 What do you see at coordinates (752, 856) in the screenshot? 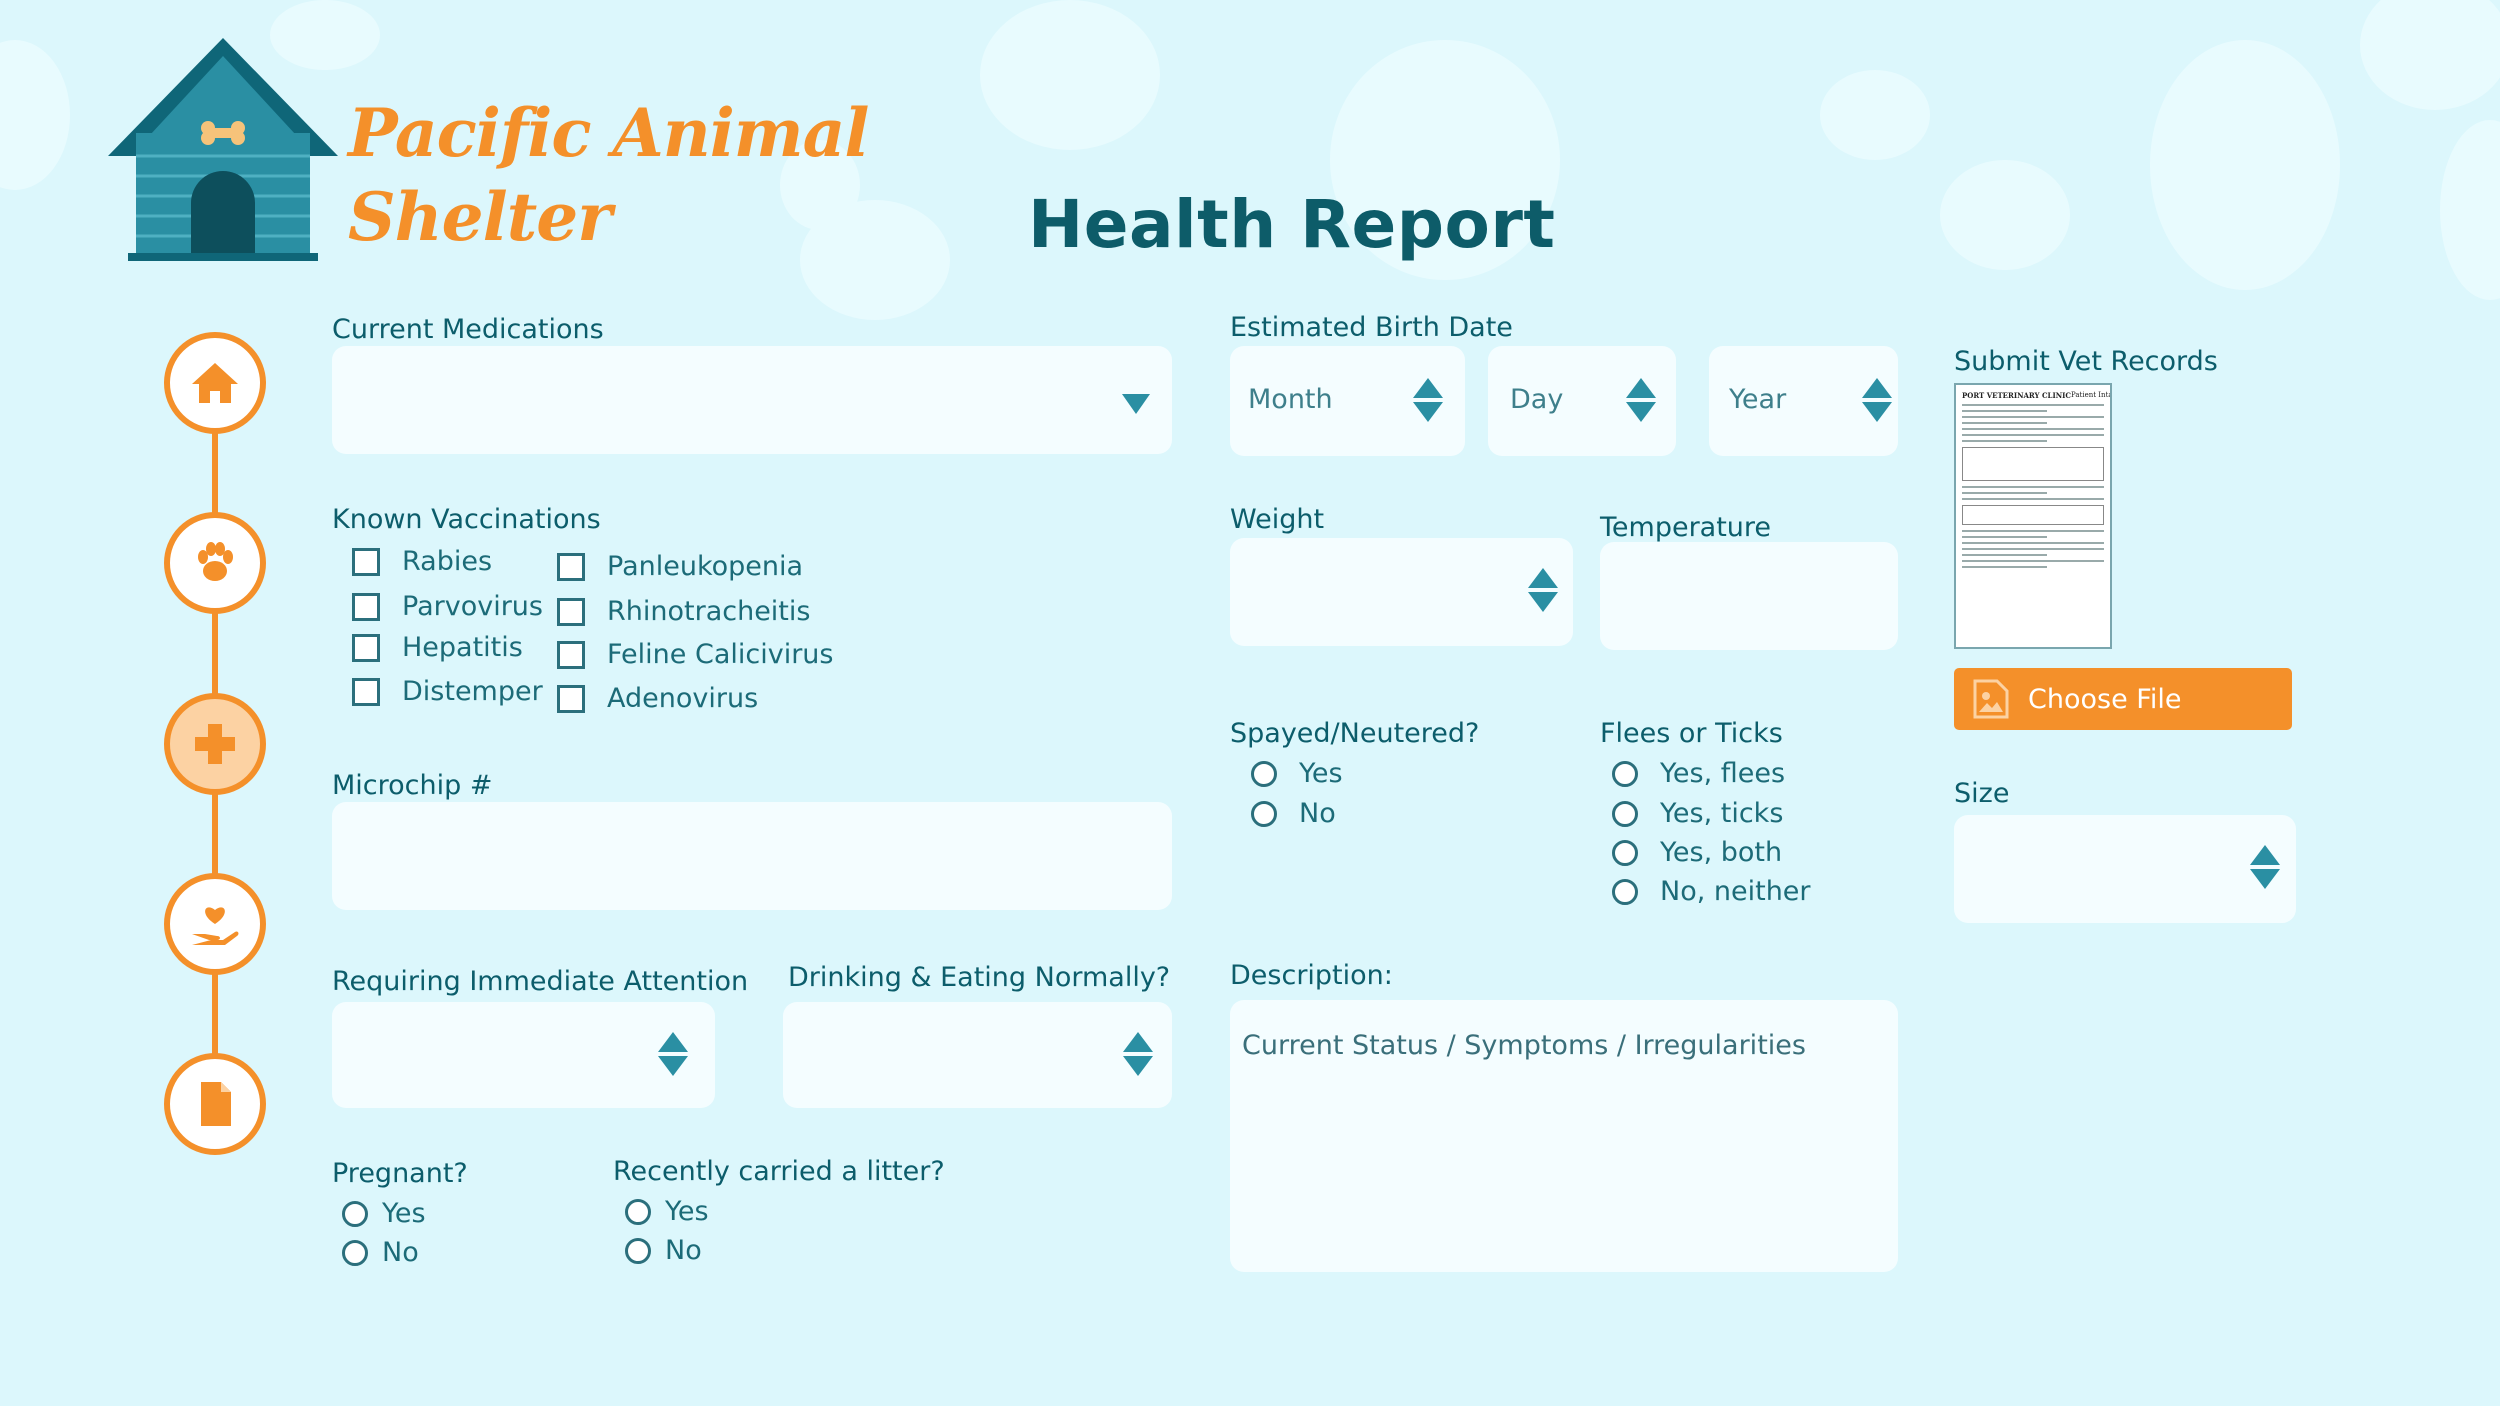
I see `microchip-input` at bounding box center [752, 856].